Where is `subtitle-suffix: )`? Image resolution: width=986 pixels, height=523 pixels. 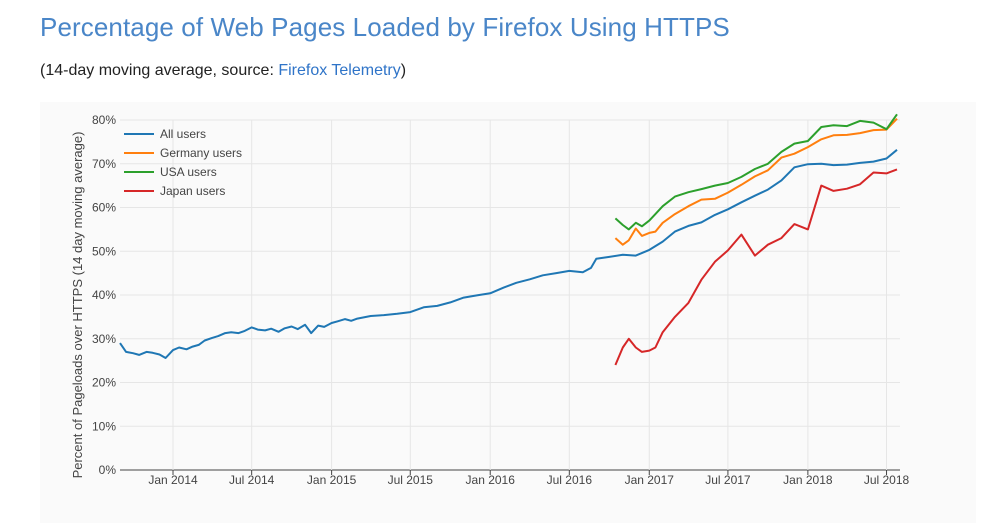 subtitle-suffix: ) is located at coordinates (403, 70).